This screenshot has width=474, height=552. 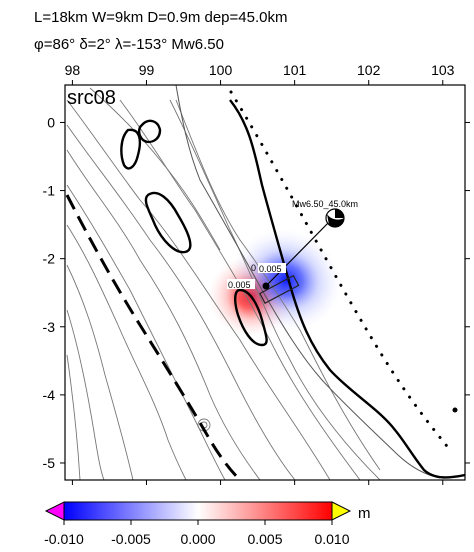 What do you see at coordinates (221, 70) in the screenshot?
I see `x-tick-label: 100` at bounding box center [221, 70].